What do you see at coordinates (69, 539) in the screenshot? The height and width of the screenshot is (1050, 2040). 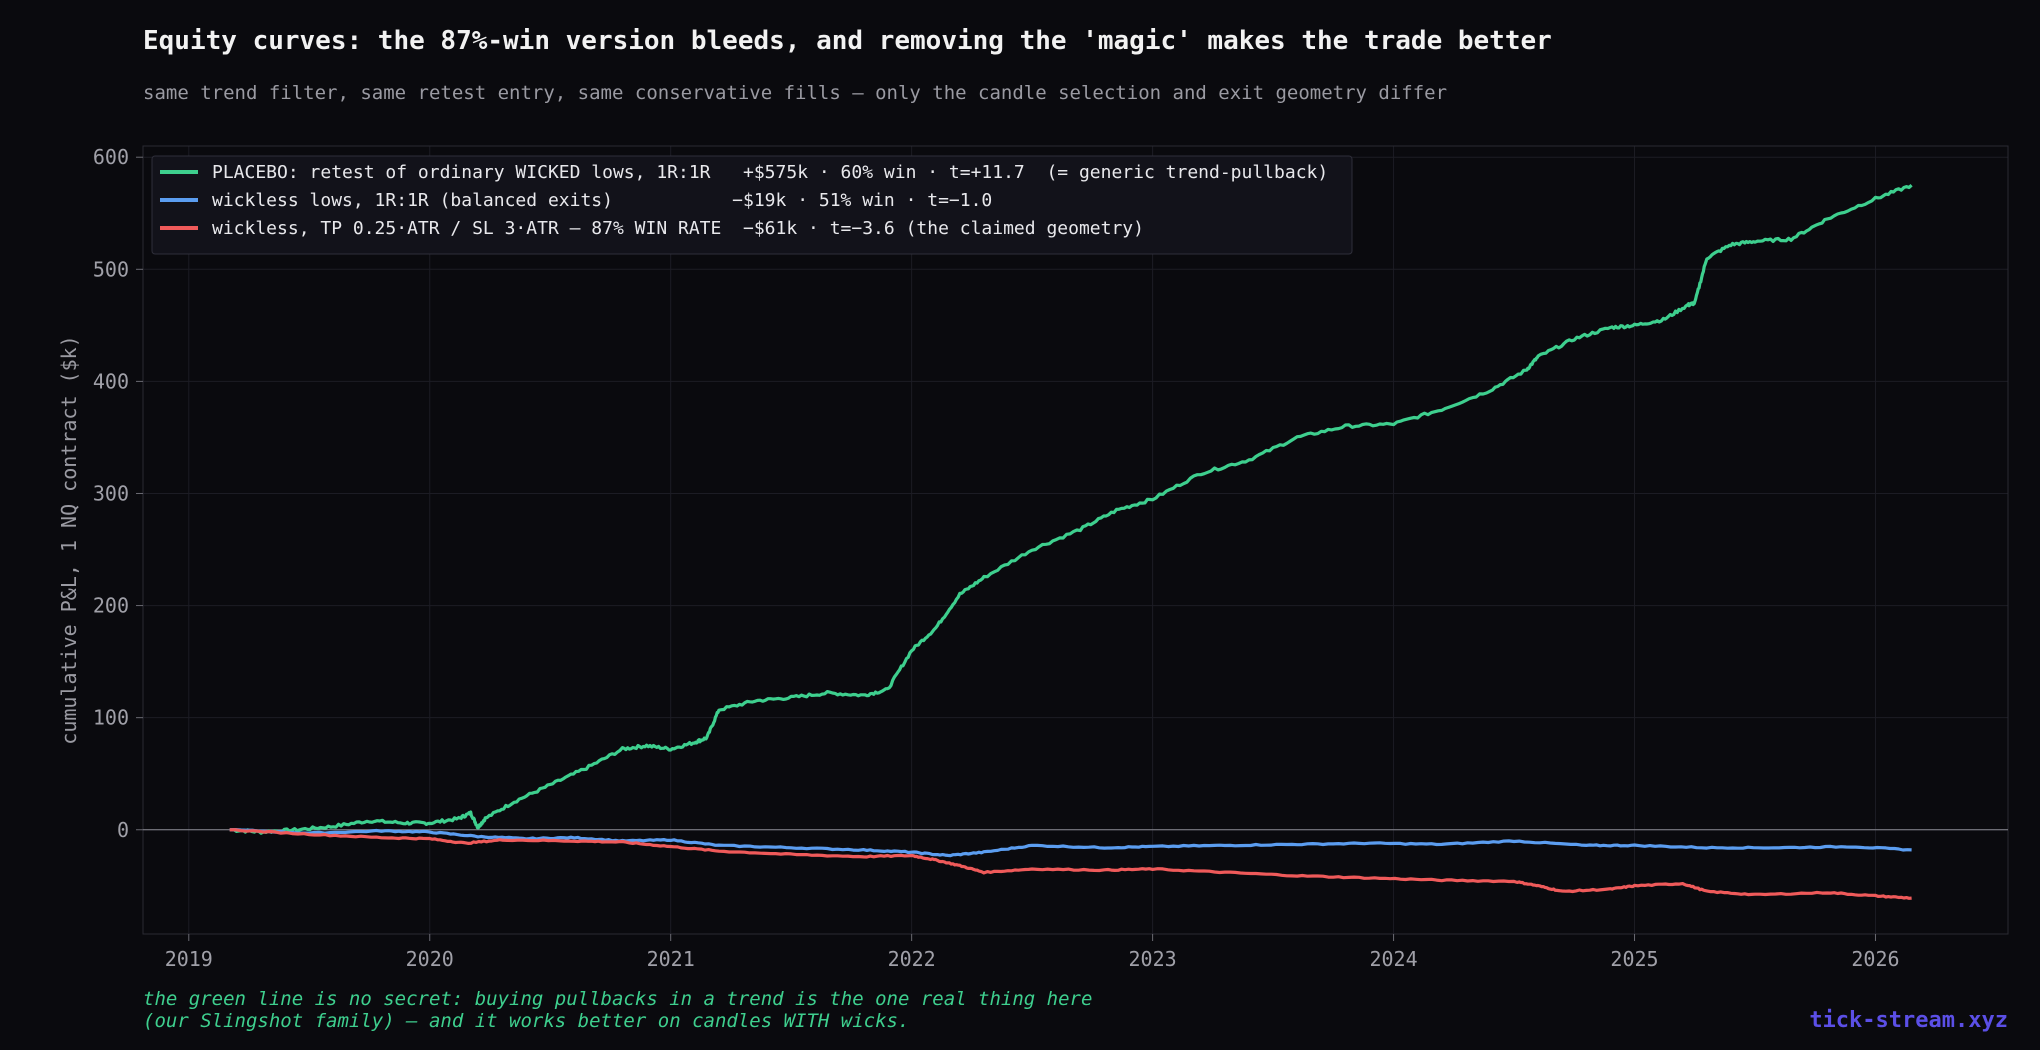 I see `y-axis-label: cumulative P&L, 1 NQ contract ($k)` at bounding box center [69, 539].